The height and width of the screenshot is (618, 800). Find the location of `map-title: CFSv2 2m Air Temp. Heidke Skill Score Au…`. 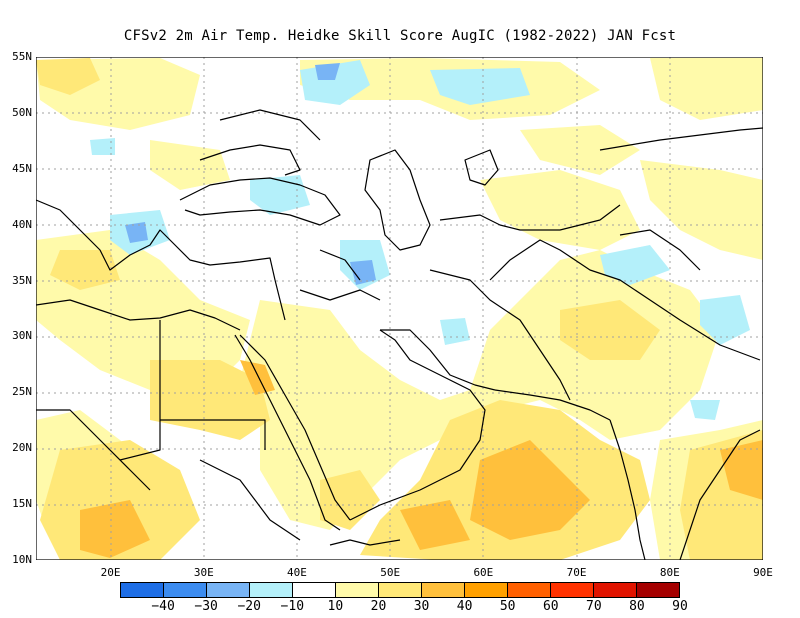

map-title: CFSv2 2m Air Temp. Heidke Skill Score Au… is located at coordinates (400, 36).